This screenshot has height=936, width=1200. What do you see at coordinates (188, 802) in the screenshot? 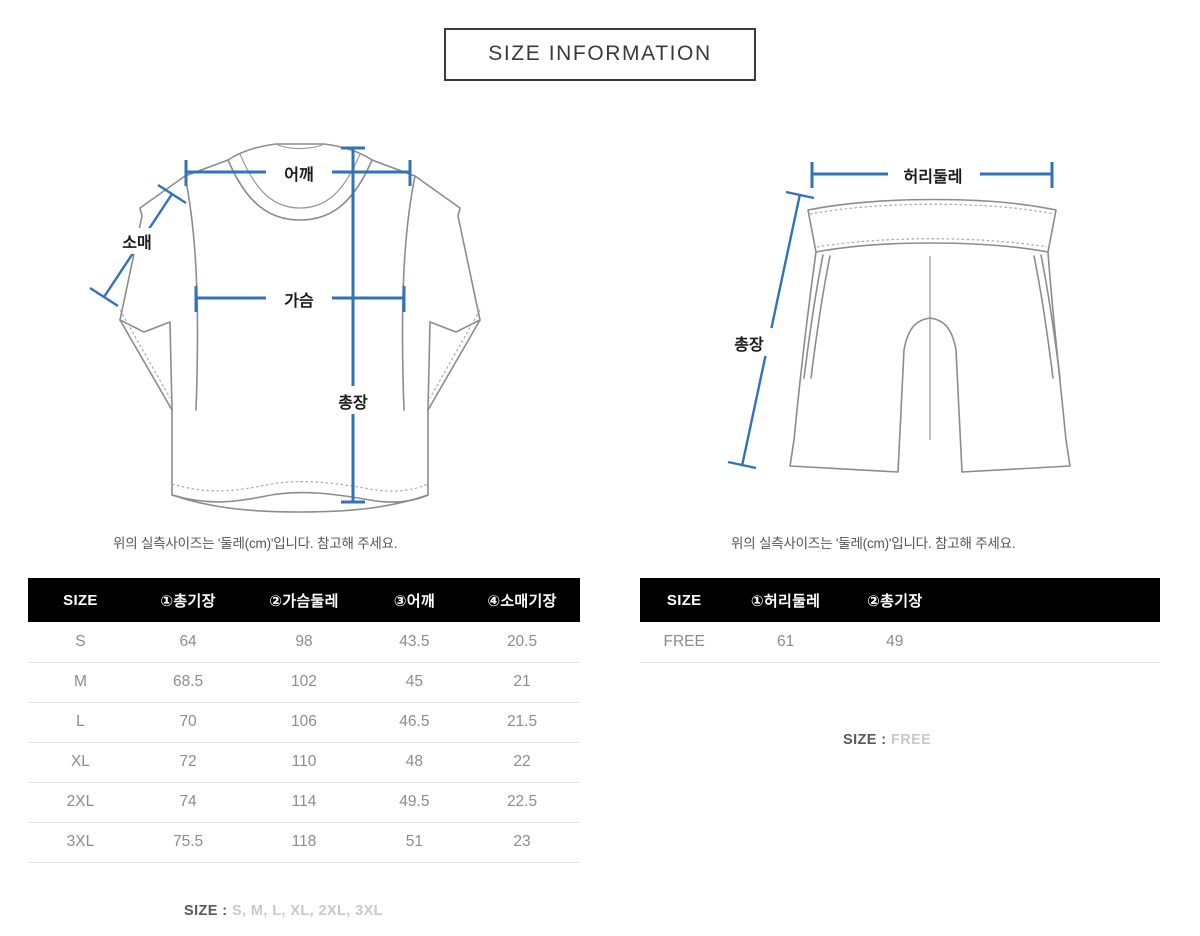
I see `cell-length: 74` at bounding box center [188, 802].